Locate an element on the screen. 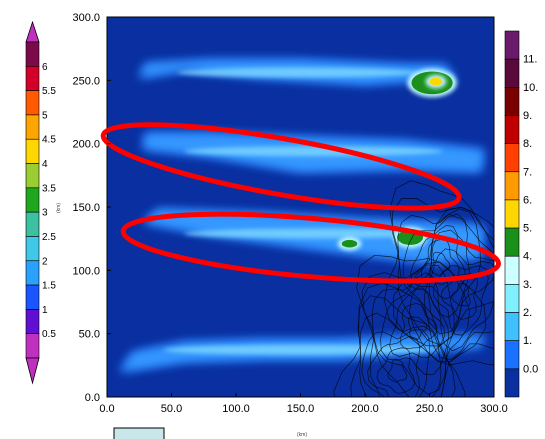  colorbar-left-label: 2.5 is located at coordinates (49, 237).